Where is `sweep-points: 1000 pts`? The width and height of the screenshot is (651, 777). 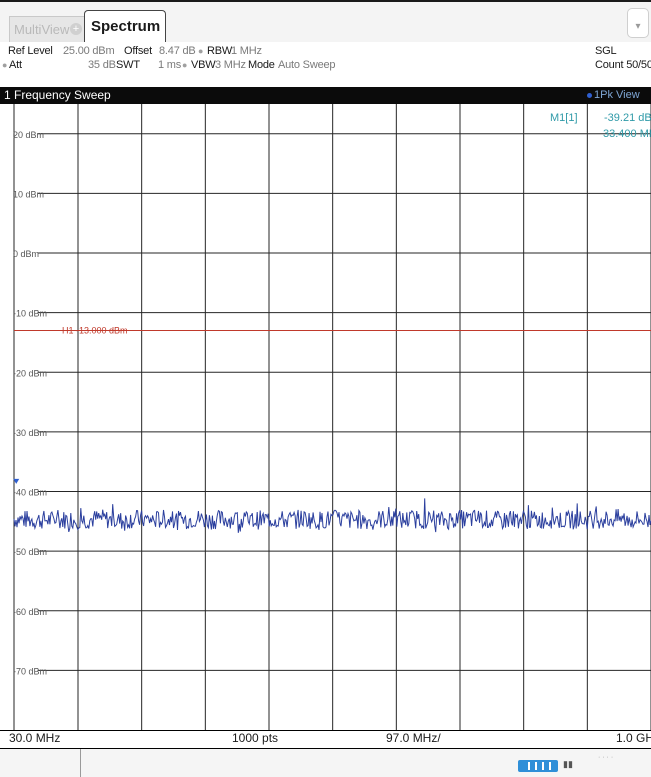 sweep-points: 1000 pts is located at coordinates (255, 738).